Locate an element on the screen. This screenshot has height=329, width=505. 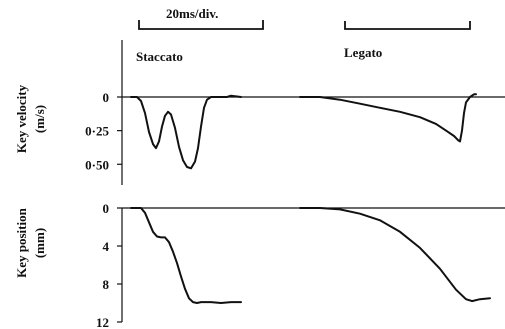
velocity-tick-label: 0·25 is located at coordinates (97, 131).